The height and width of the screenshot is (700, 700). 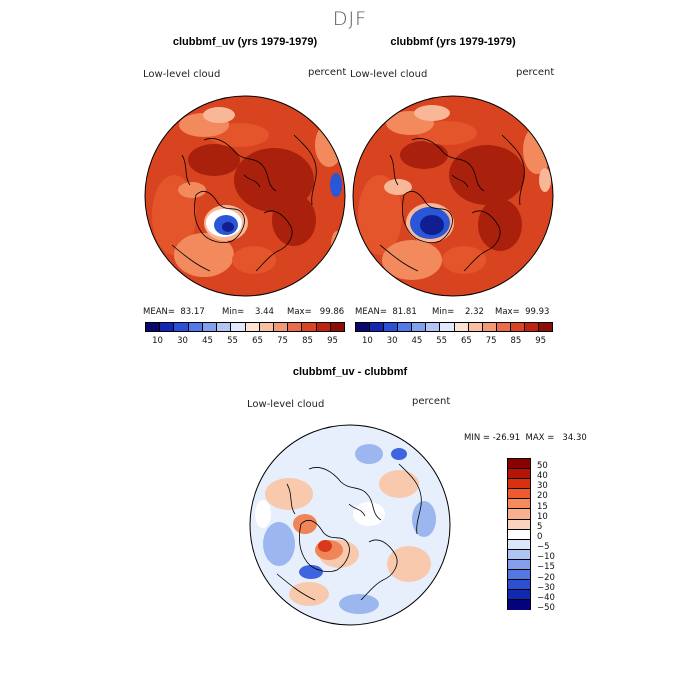 I want to click on colorbar-tick-label: 15, so click(x=542, y=506).